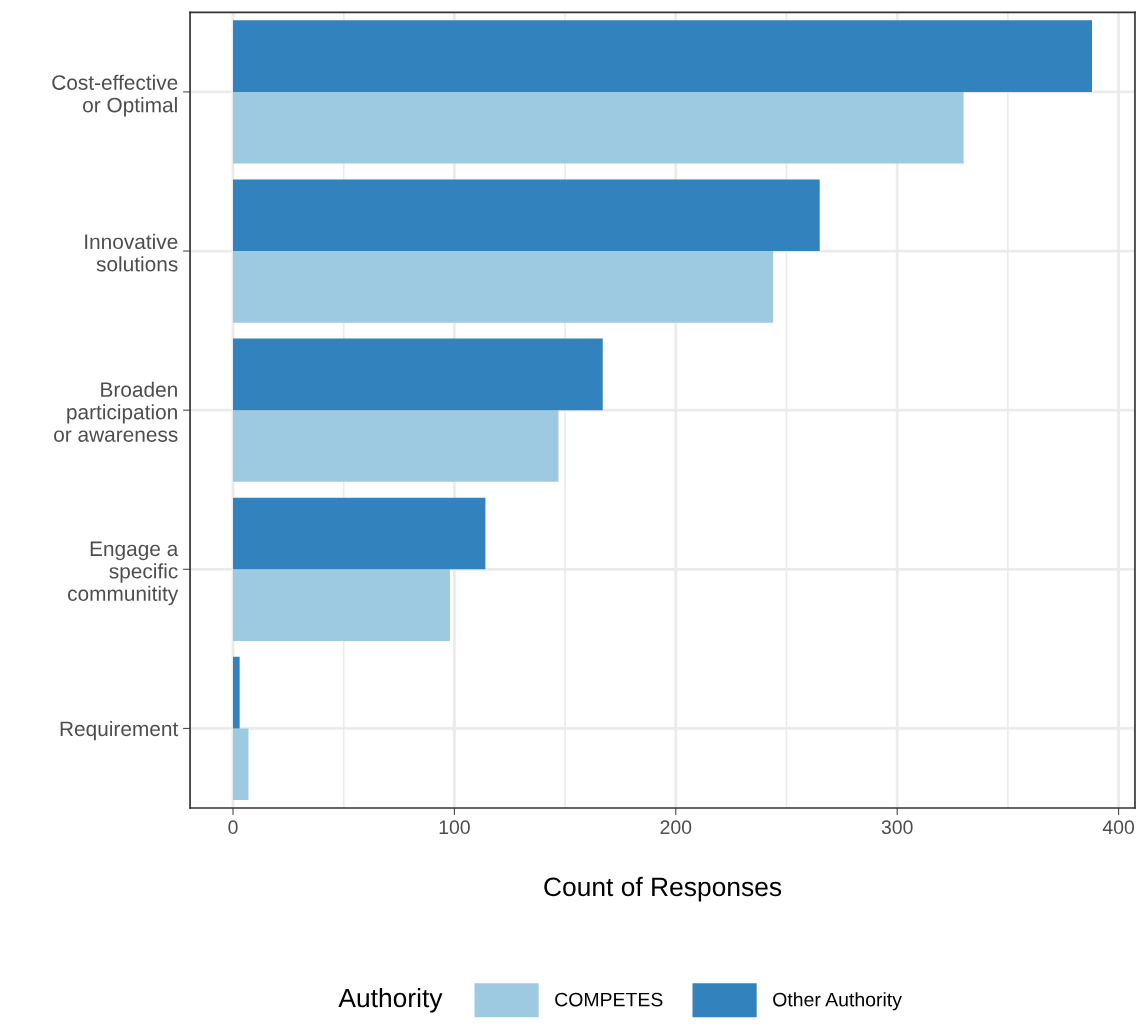 This screenshot has width=1147, height=1028. What do you see at coordinates (609, 999) in the screenshot?
I see `legend-label: COMPETES` at bounding box center [609, 999].